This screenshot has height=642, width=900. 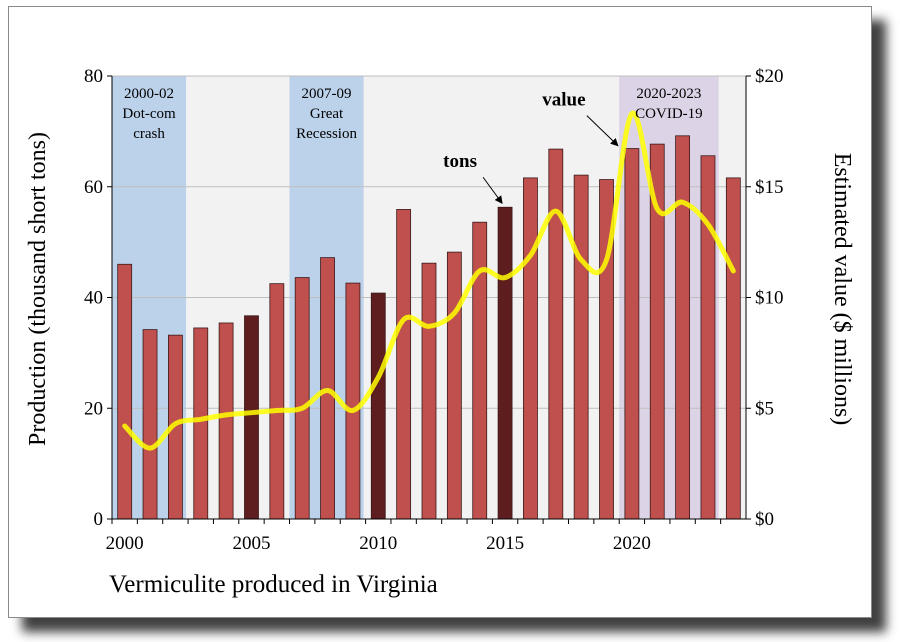 I want to click on bar-2000, so click(x=125, y=391).